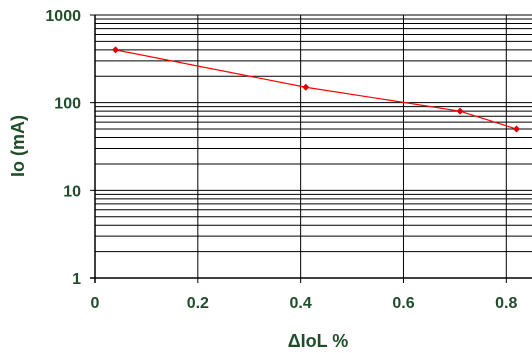 The image size is (532, 353). What do you see at coordinates (72, 191) in the screenshot?
I see `y-tick-label: 10` at bounding box center [72, 191].